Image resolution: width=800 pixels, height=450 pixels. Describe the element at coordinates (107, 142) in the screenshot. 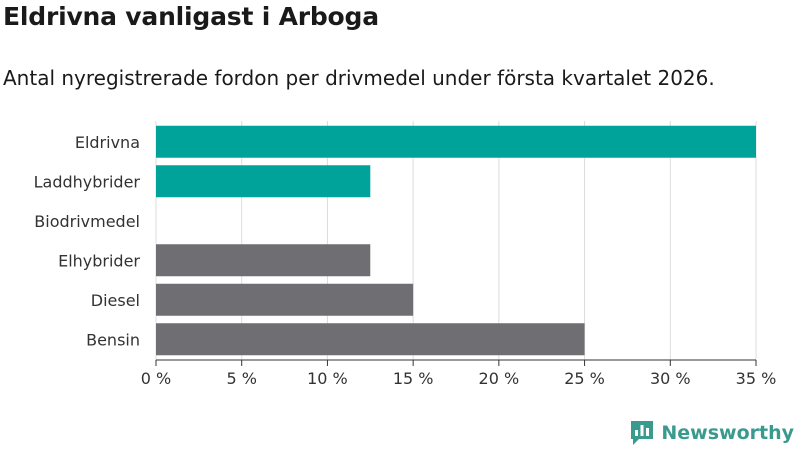

I see `category-label: Eldrivna` at that location.